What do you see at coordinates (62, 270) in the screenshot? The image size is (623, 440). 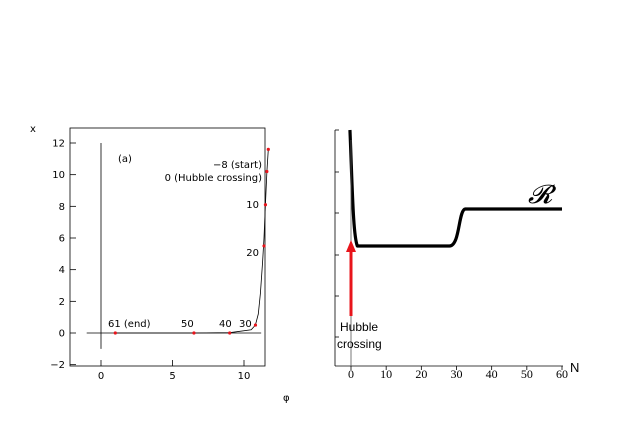 I see `left-y-tick-label: 4` at bounding box center [62, 270].